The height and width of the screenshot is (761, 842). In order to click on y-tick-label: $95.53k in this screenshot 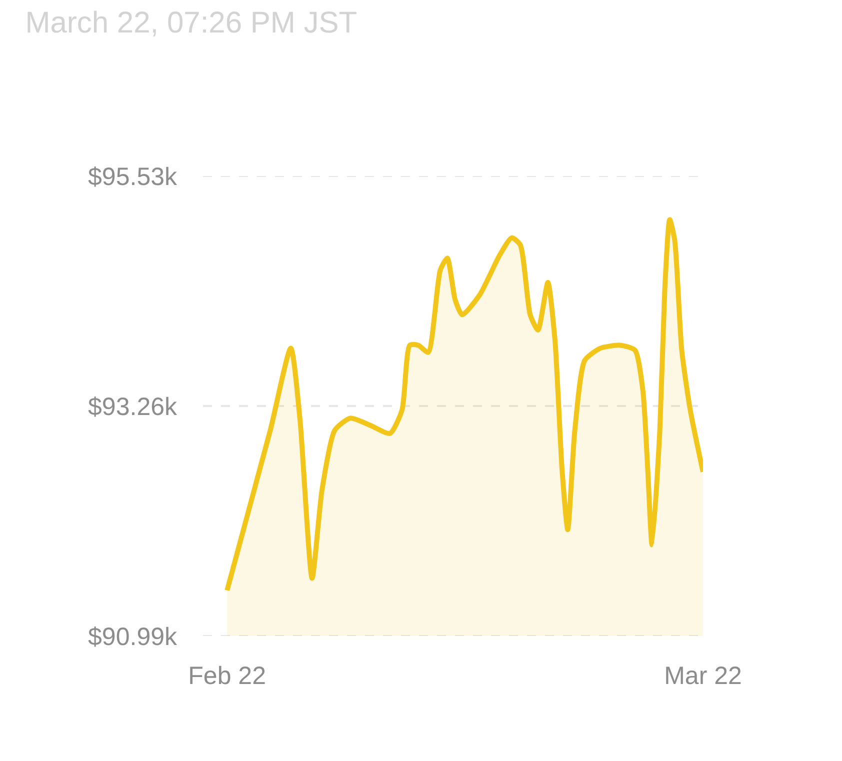, I will do `click(133, 176)`.